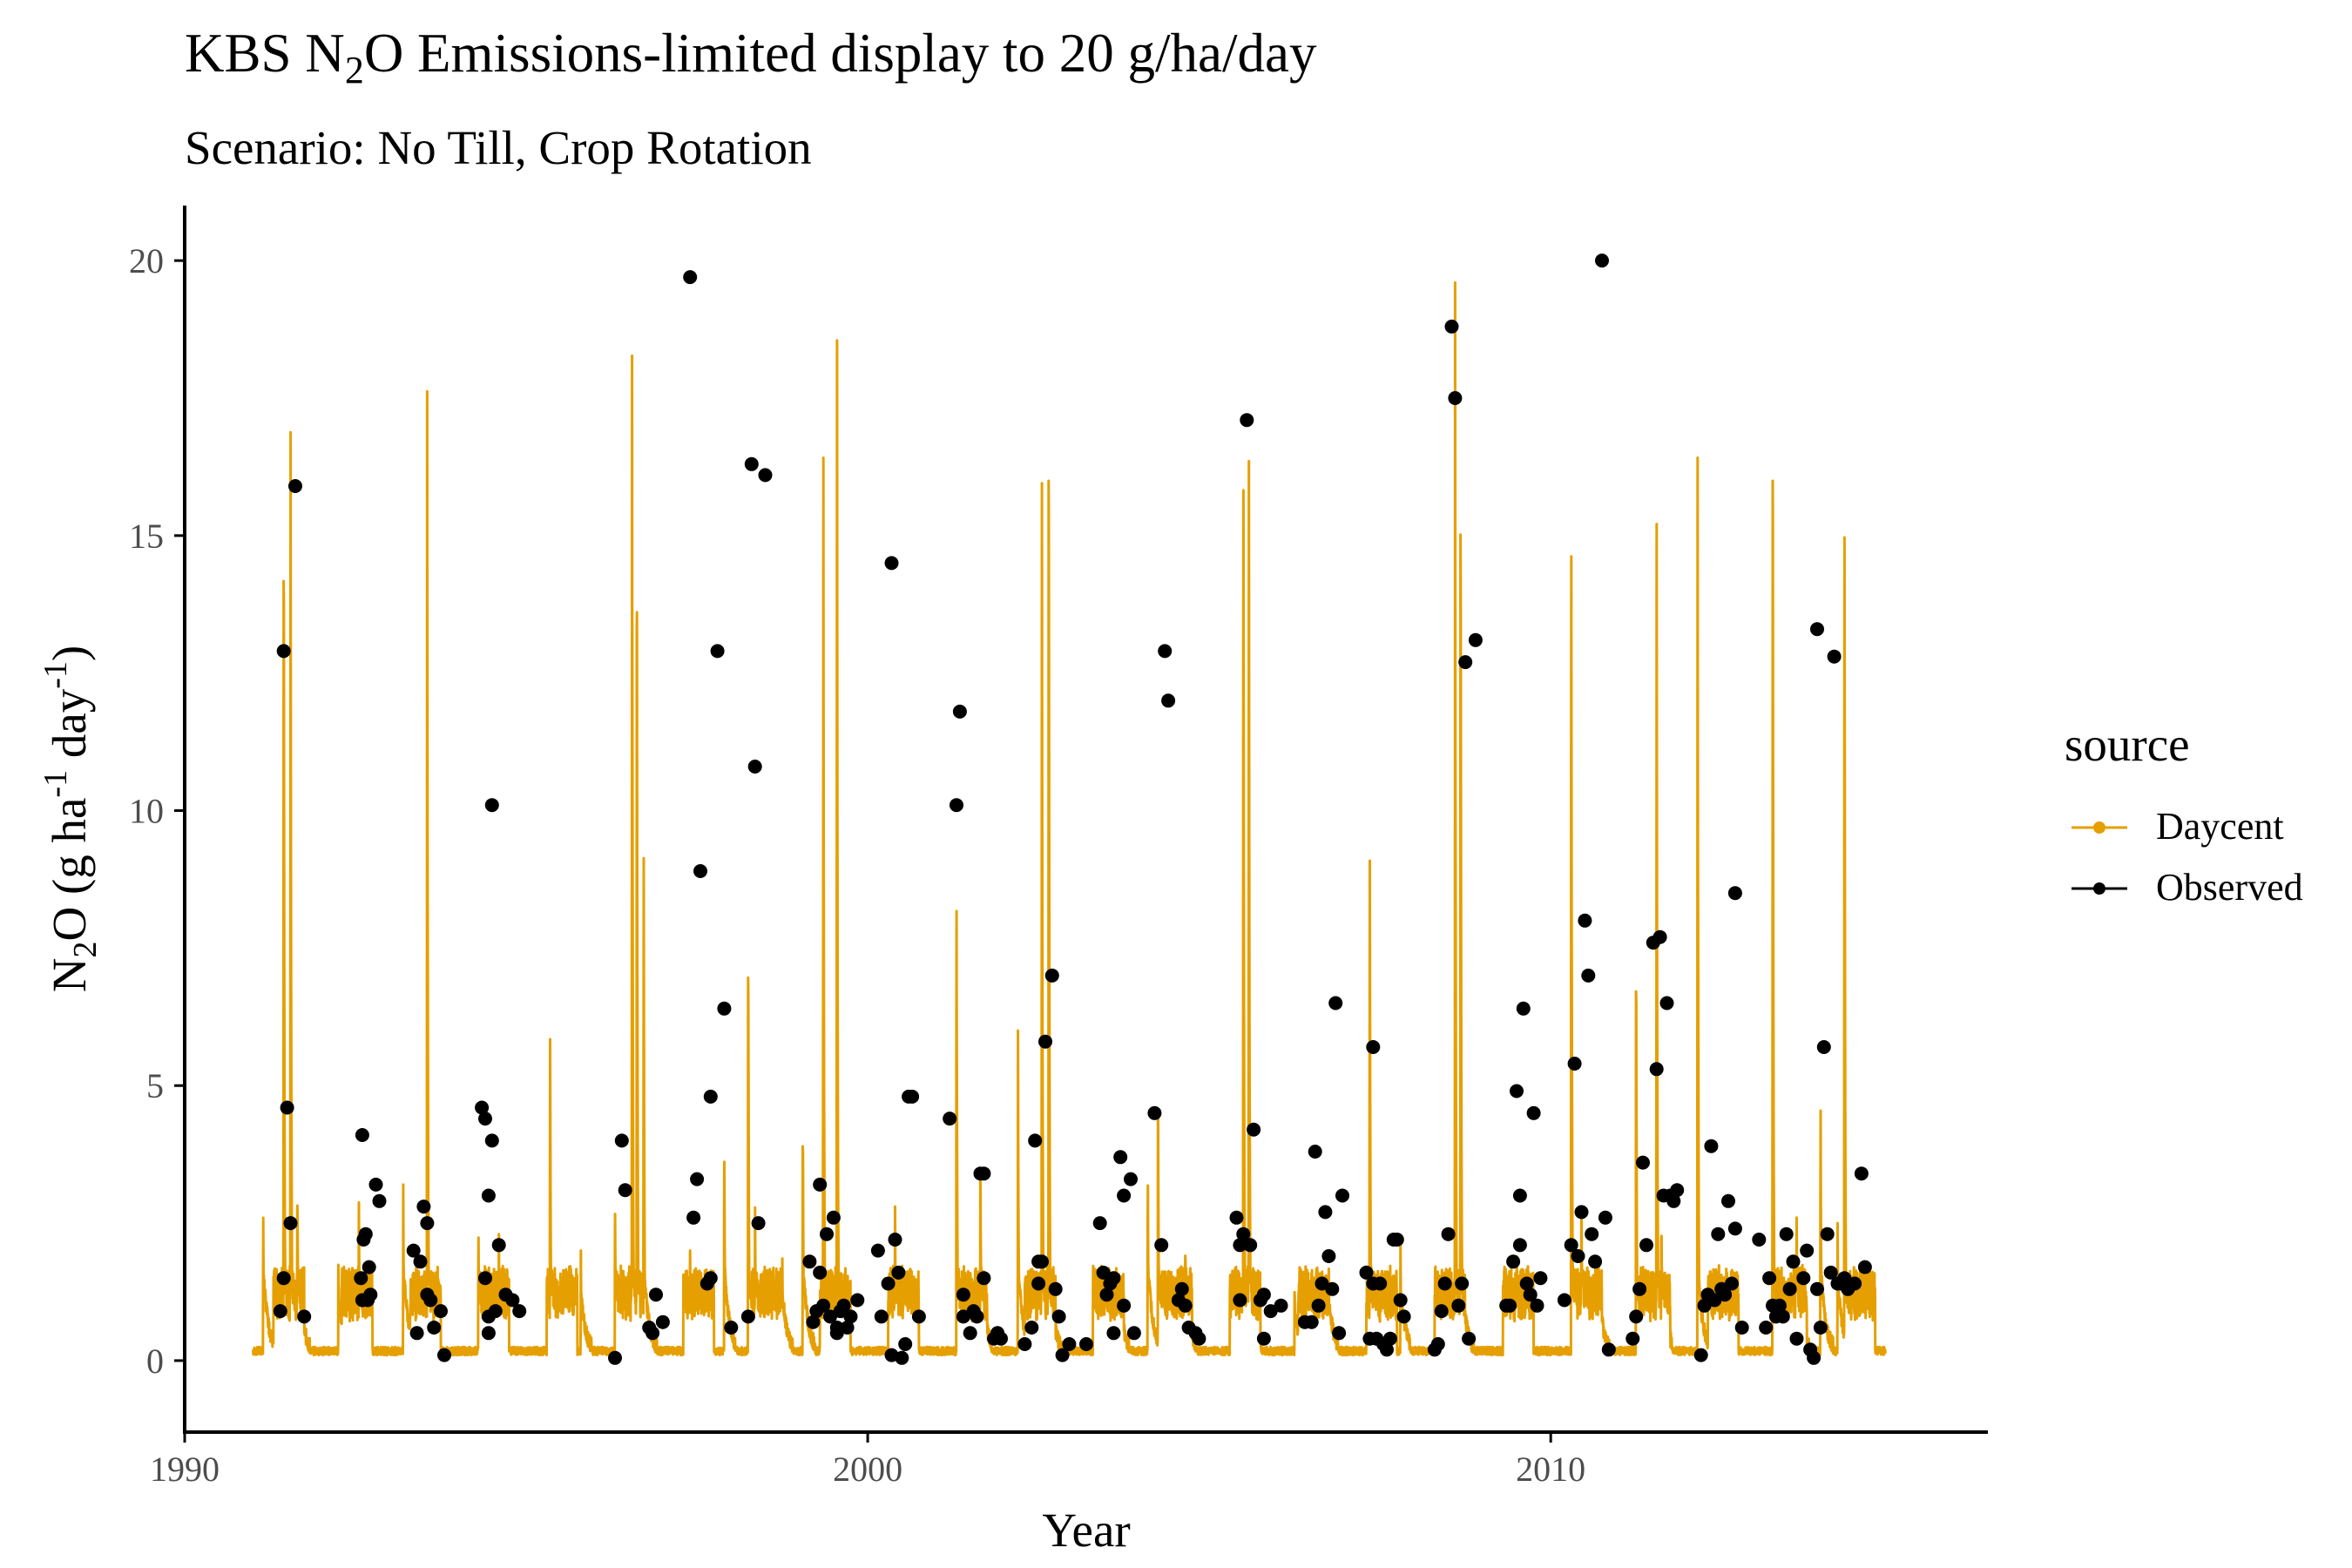  I want to click on legend-item-daycent: Daycent, so click(2178, 826).